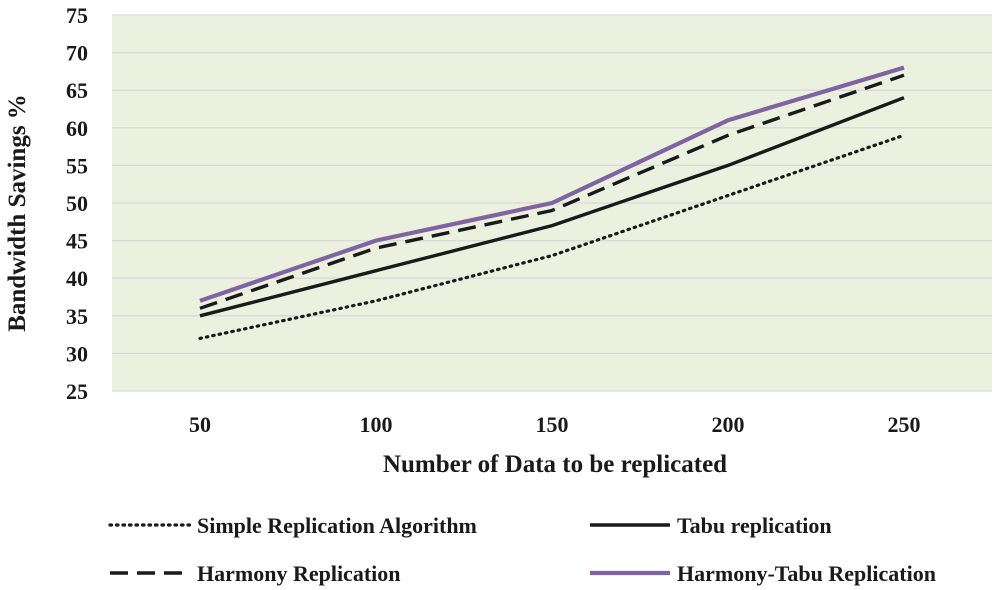 The image size is (1000, 590). What do you see at coordinates (77, 165) in the screenshot?
I see `y-tick-label: 55` at bounding box center [77, 165].